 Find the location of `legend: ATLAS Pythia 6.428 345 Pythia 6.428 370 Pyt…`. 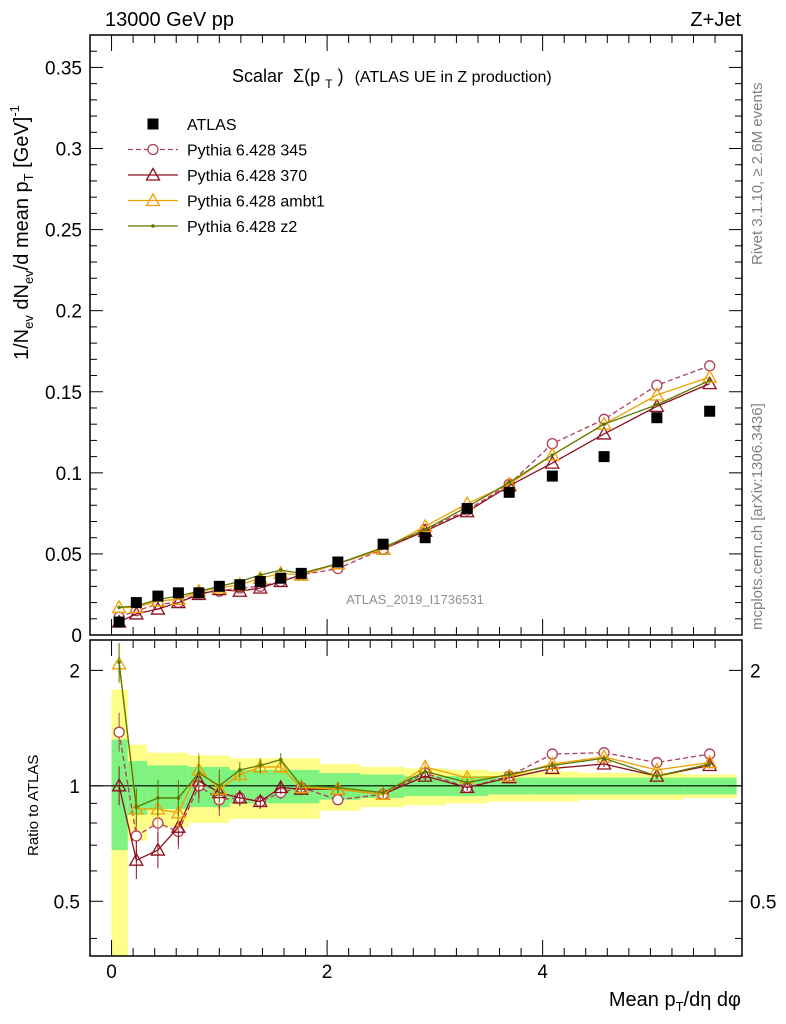

legend: ATLAS Pythia 6.428 345 Pythia 6.428 370 Pyt… is located at coordinates (226, 176).